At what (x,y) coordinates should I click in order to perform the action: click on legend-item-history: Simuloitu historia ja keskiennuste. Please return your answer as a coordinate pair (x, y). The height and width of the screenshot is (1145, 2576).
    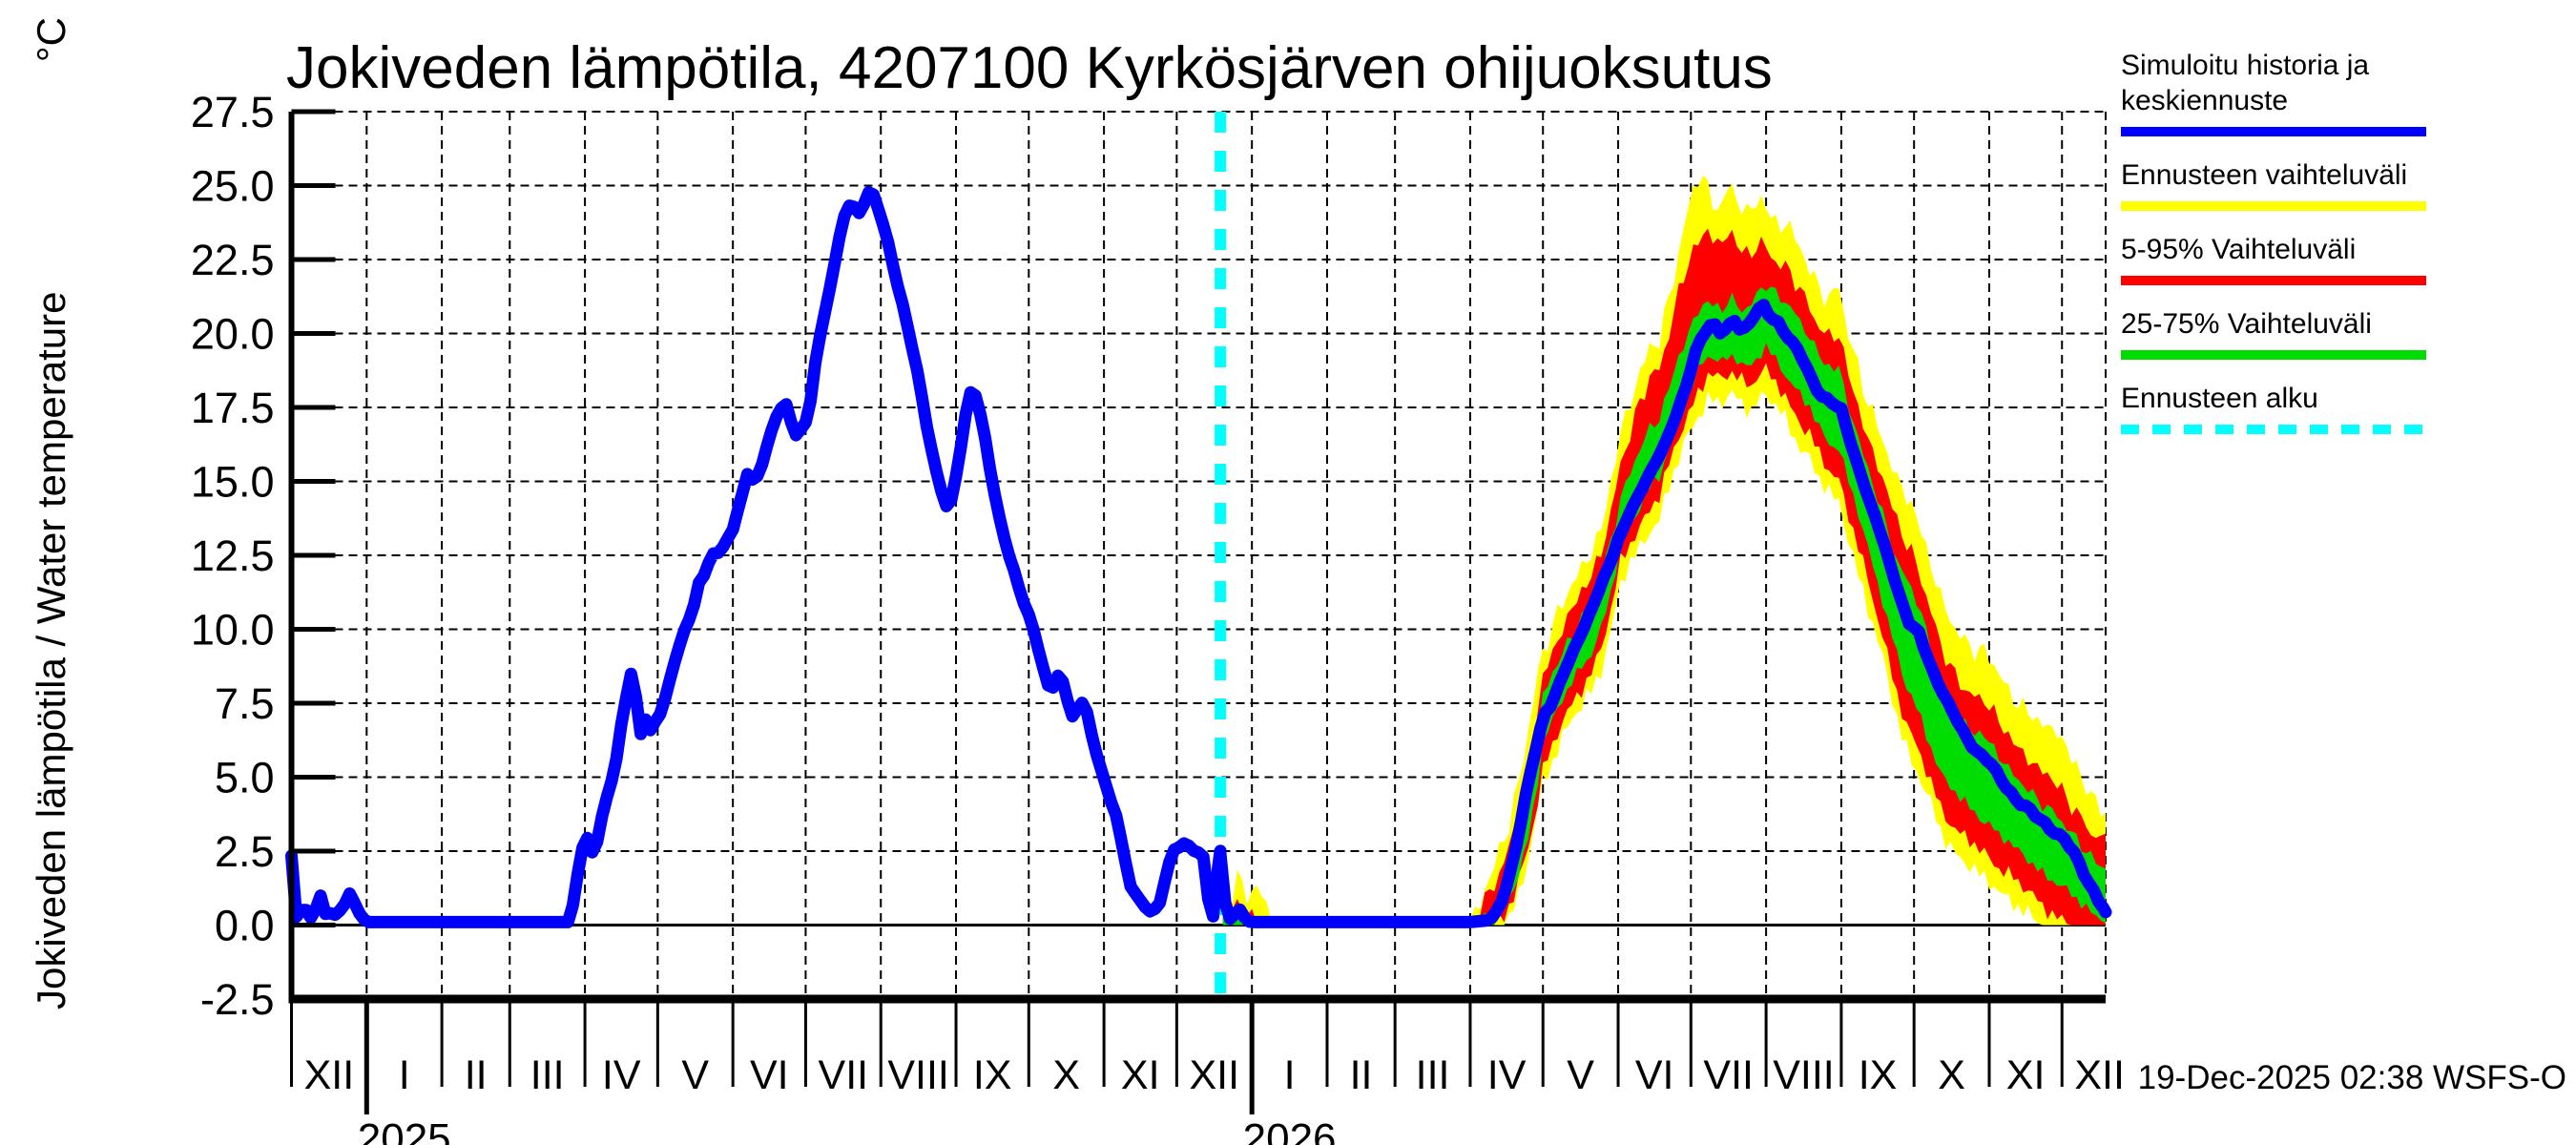
    Looking at the image, I should click on (2285, 92).